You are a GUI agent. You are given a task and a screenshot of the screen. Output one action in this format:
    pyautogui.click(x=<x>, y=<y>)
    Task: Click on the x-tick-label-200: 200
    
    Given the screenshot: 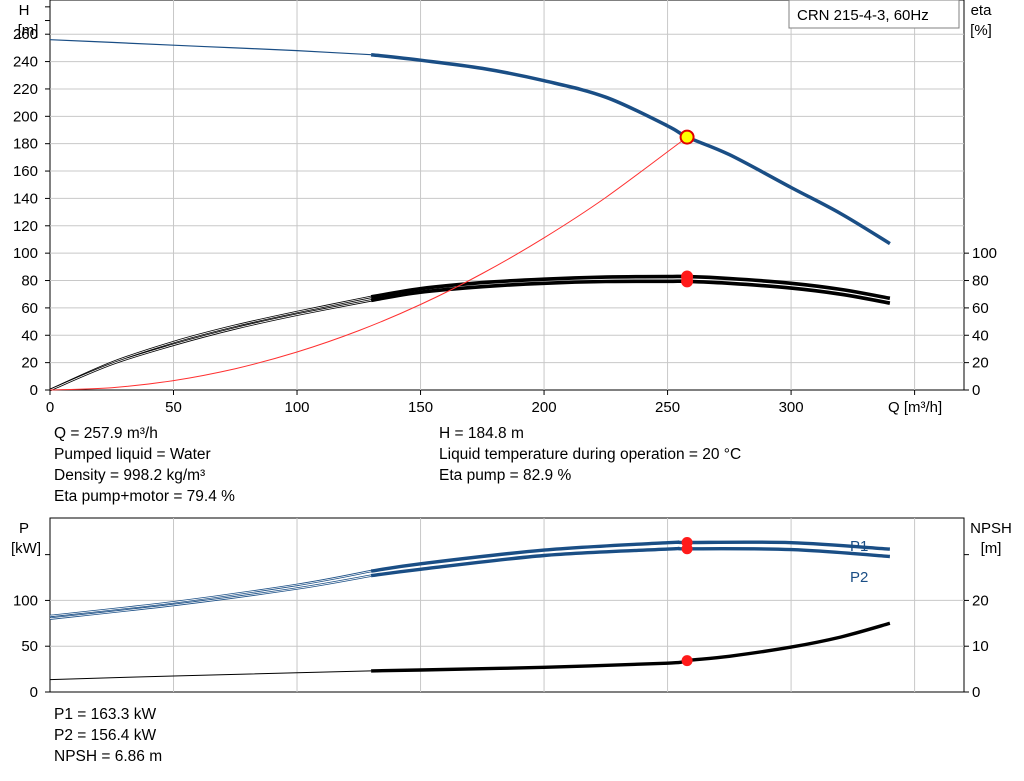 What is the action you would take?
    pyautogui.click(x=544, y=407)
    